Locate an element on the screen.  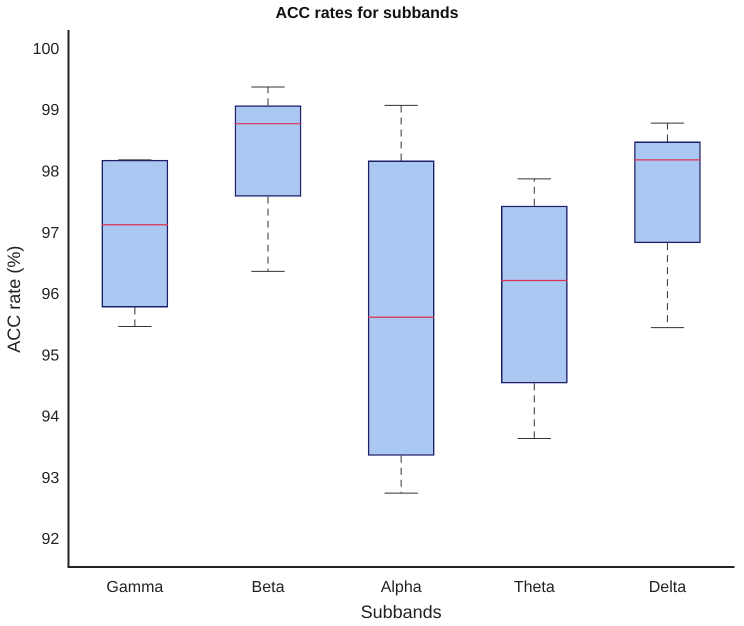
x-axis-title: Subbands is located at coordinates (401, 612).